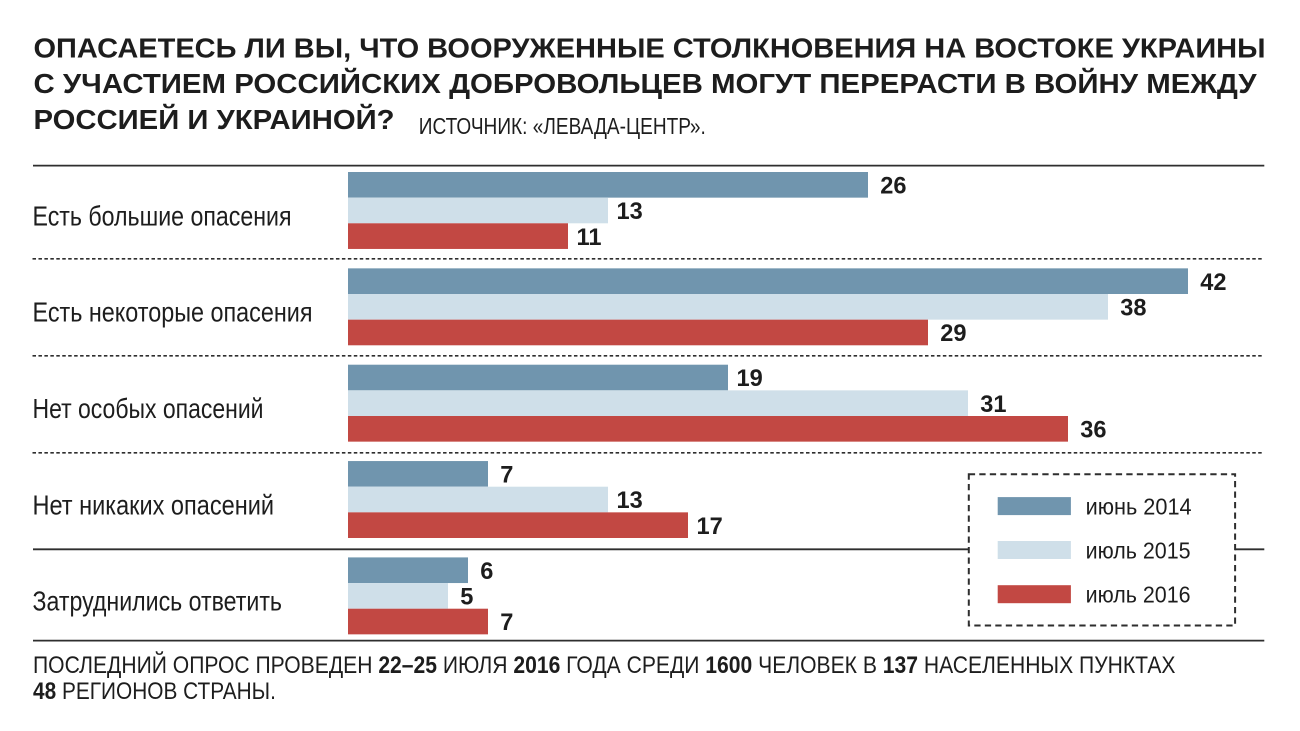 This screenshot has width=1300, height=731. What do you see at coordinates (1093, 431) in the screenshot?
I see `svg-text: 36` at bounding box center [1093, 431].